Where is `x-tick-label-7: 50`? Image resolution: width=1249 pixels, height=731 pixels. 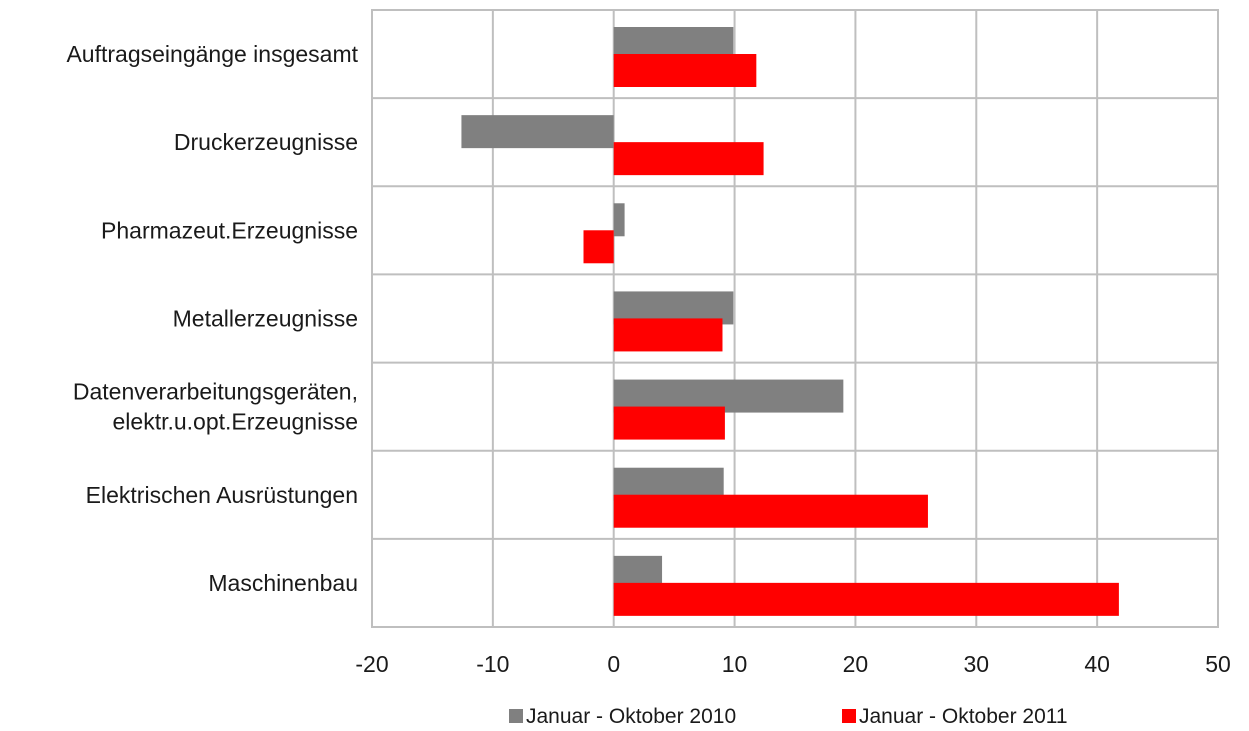 x-tick-label-7: 50 is located at coordinates (1218, 664).